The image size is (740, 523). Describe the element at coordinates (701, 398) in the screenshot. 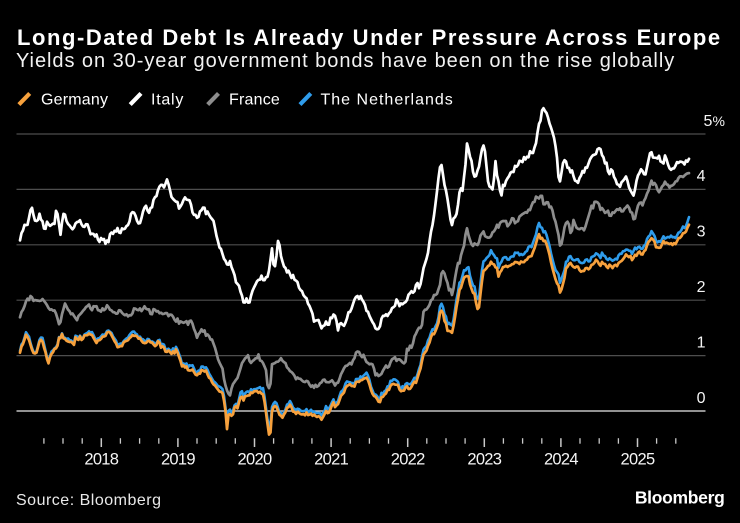

I see `svg-text: 0` at that location.